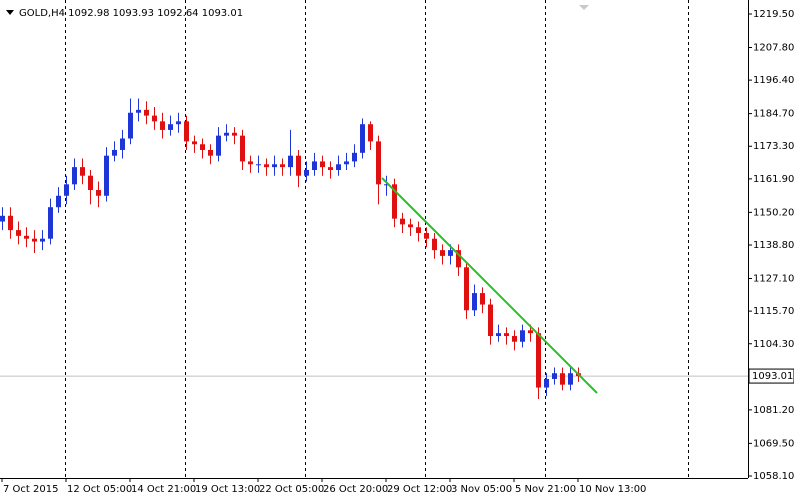 The image size is (794, 498). I want to click on y-tick-label: 1138.80, so click(773, 245).